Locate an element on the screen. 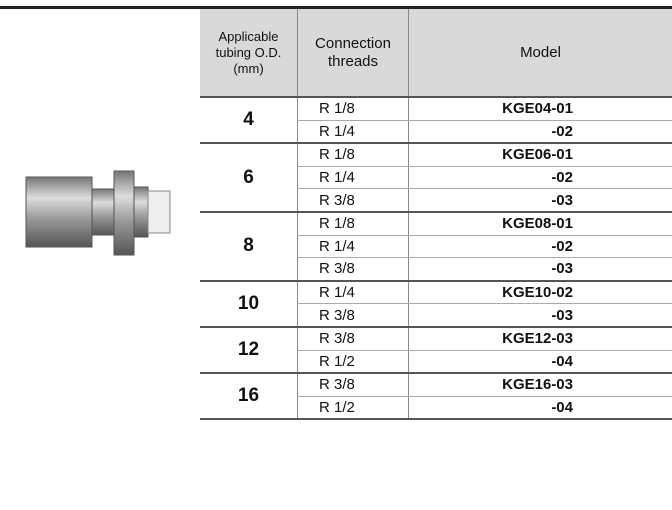  table-row: 12 R 3/8 KGE12-03 is located at coordinates (436, 350).